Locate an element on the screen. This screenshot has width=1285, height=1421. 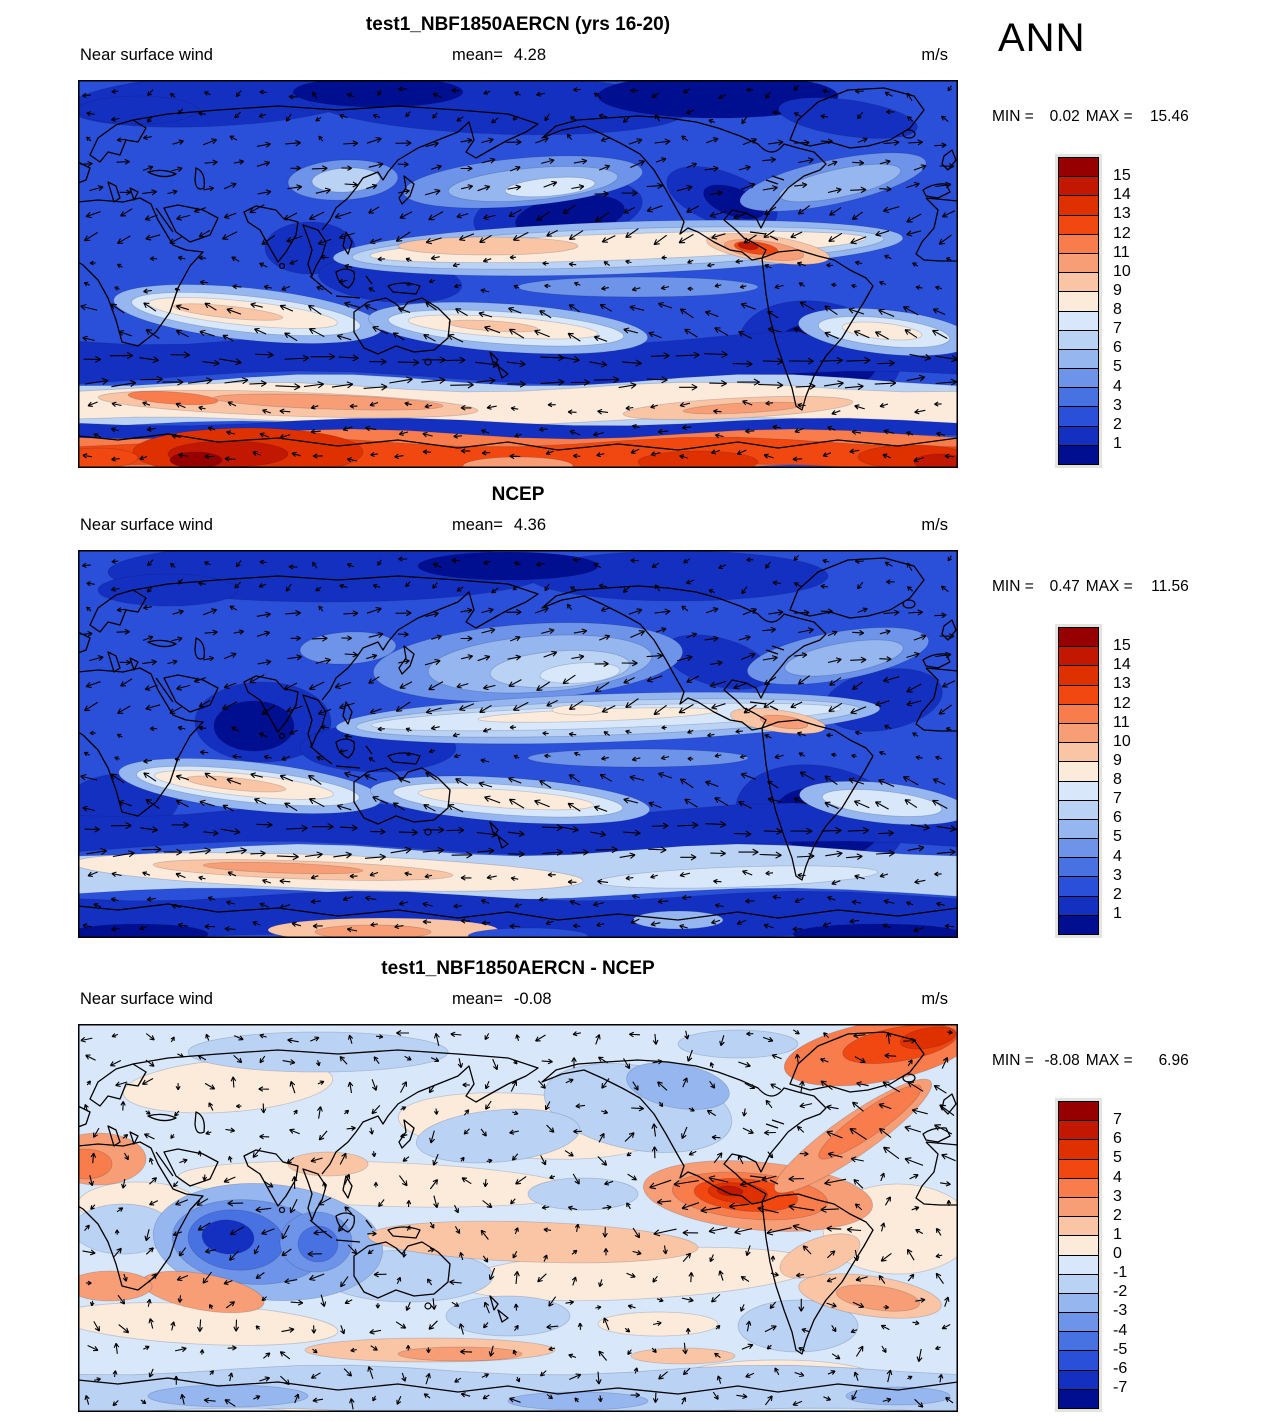
colorbar-tick-label: -1 is located at coordinates (1120, 1273).